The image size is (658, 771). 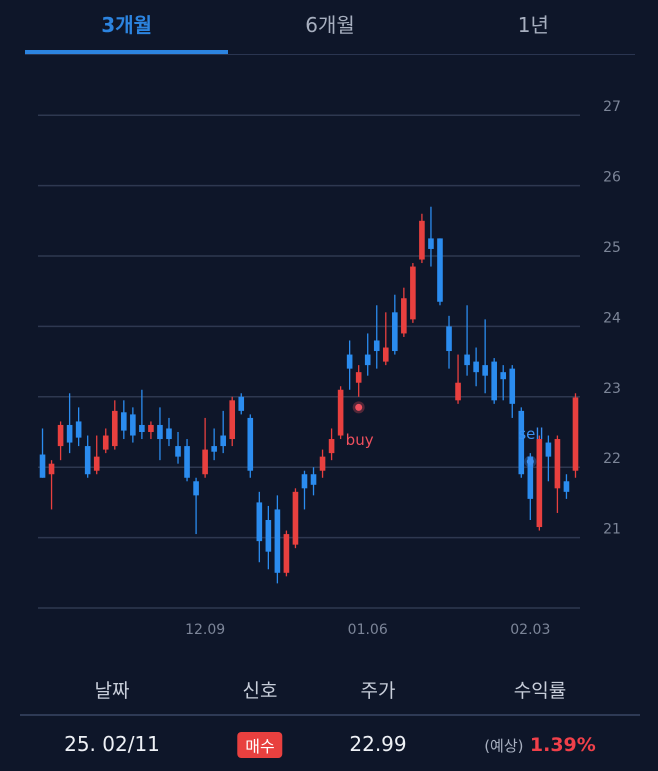 What do you see at coordinates (127, 27) in the screenshot?
I see `tab: 3개월` at bounding box center [127, 27].